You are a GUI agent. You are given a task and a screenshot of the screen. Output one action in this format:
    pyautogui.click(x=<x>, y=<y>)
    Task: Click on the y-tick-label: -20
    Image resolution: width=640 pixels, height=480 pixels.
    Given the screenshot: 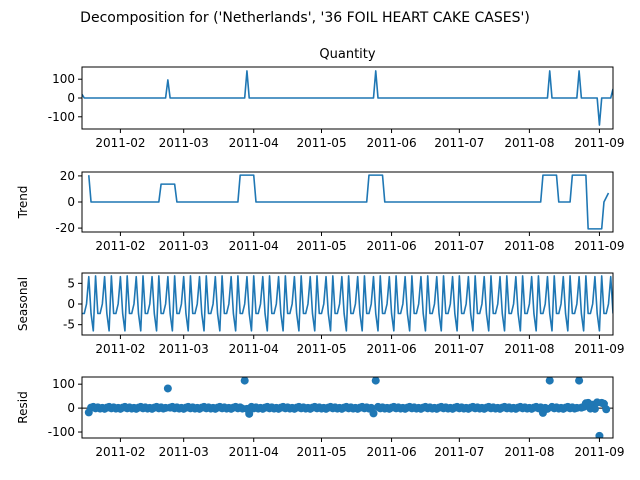 What is the action you would take?
    pyautogui.click(x=65, y=228)
    